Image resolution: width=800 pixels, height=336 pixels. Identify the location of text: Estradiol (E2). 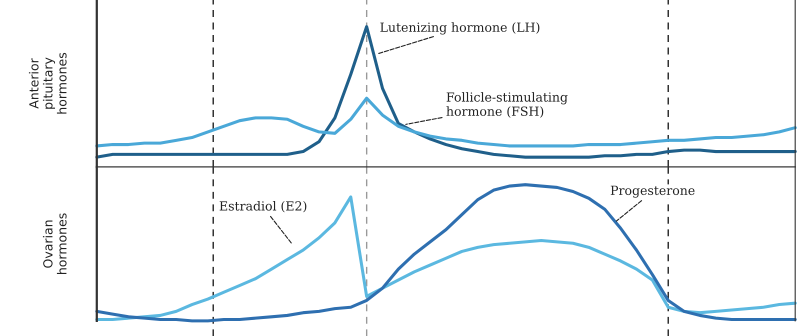
(263, 206).